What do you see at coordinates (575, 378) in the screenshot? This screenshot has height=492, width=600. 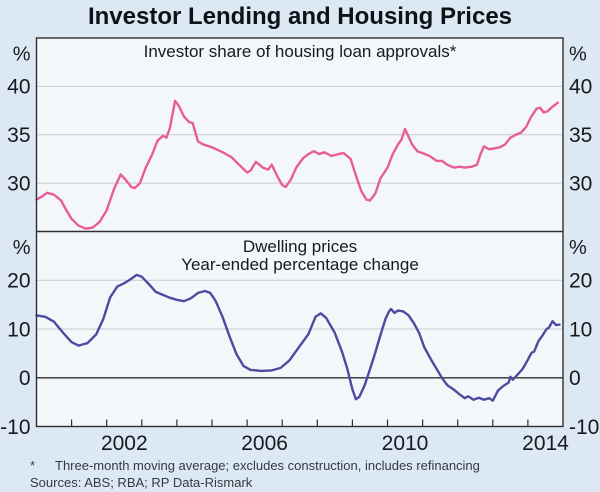 I see `y-tick-label-right: 0` at bounding box center [575, 378].